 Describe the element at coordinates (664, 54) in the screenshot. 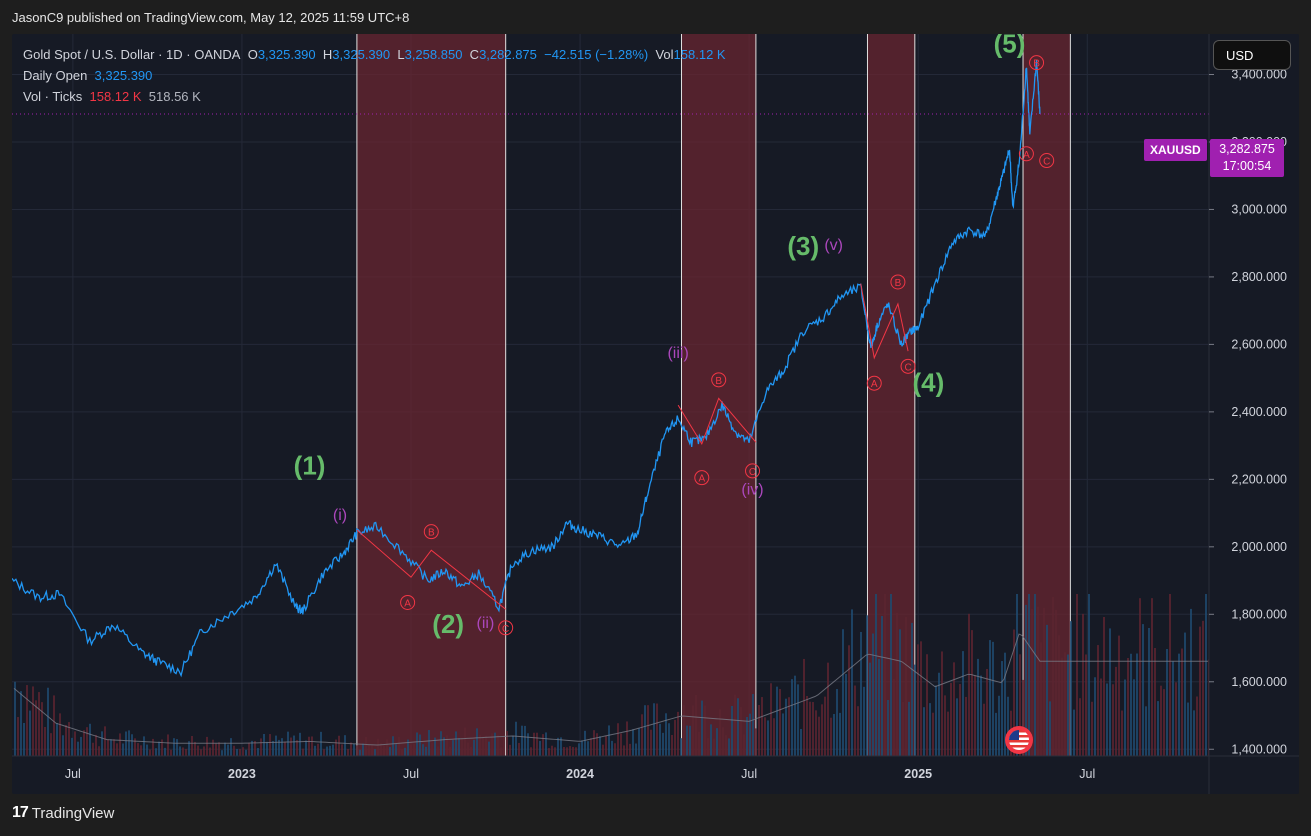

I see `vol-label: Vol` at that location.